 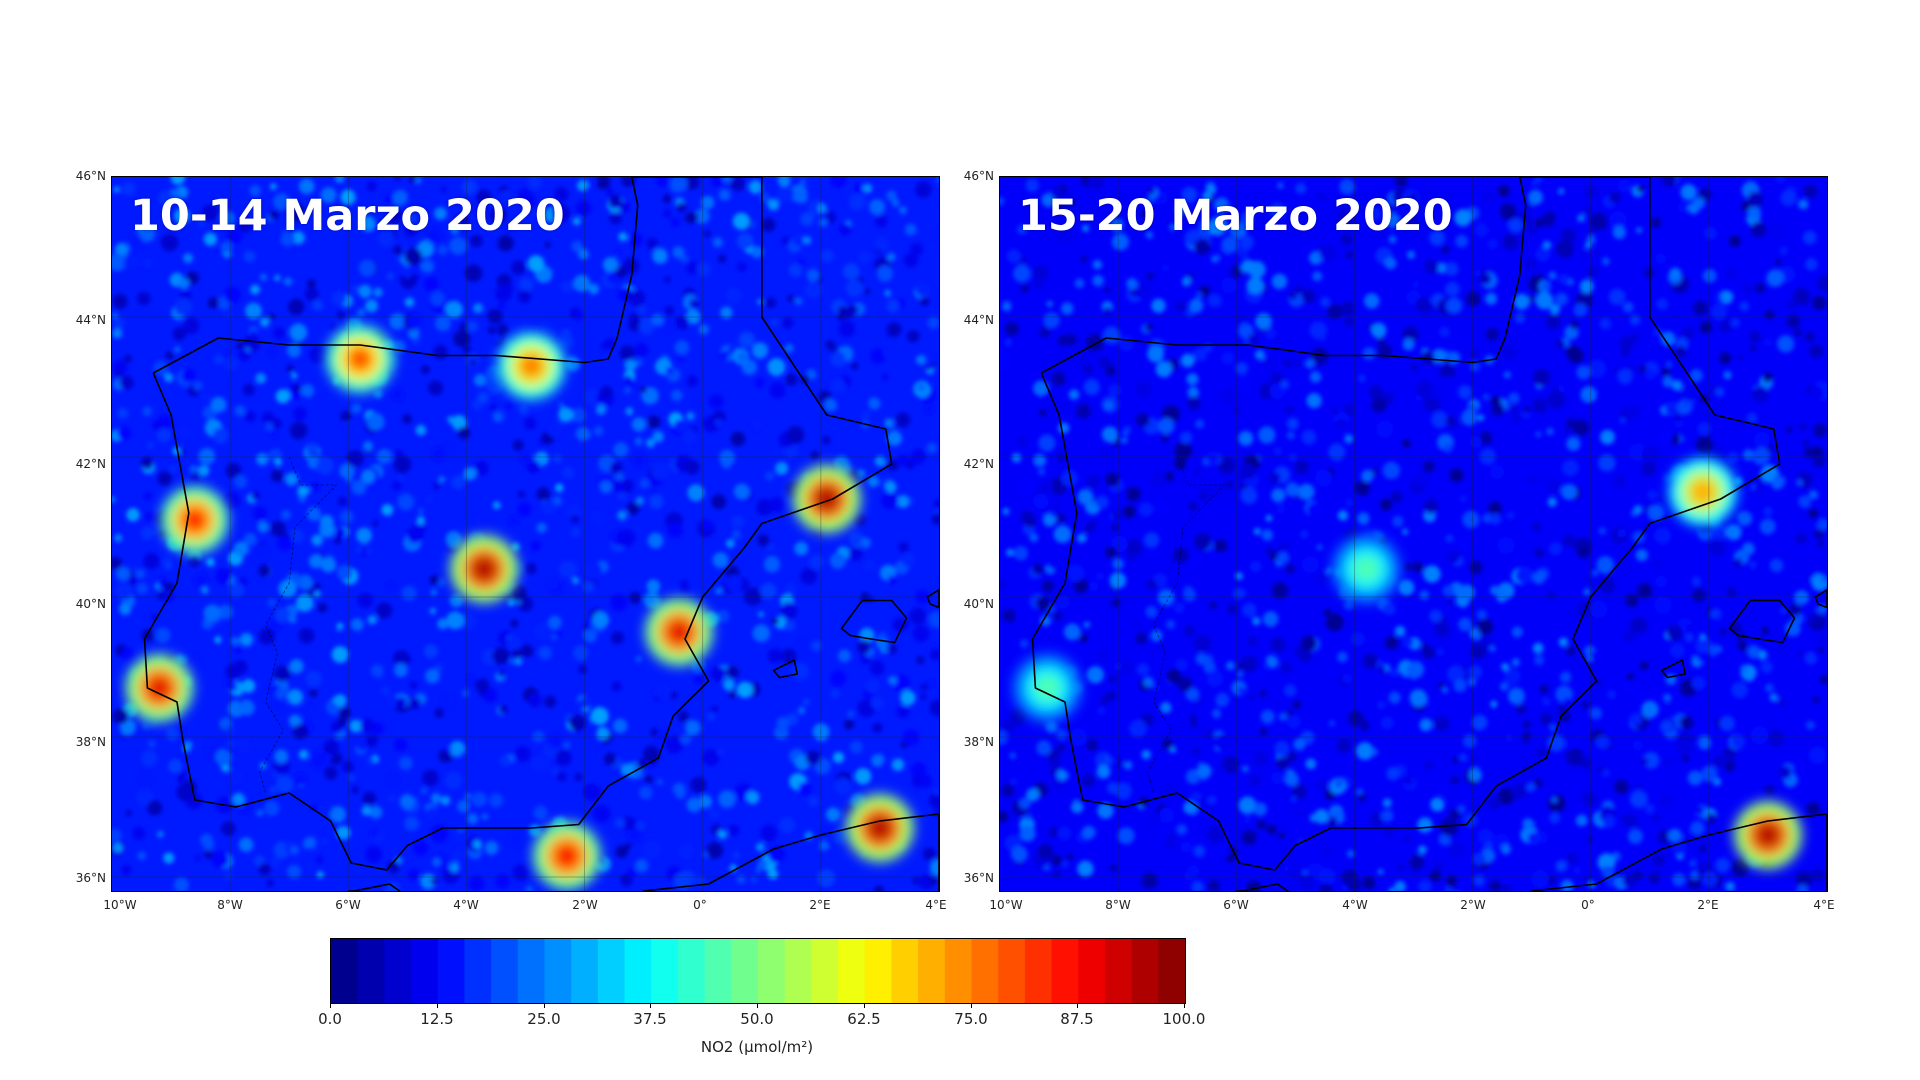 I want to click on colorbar-tick-label: 25.0, so click(x=544, y=1019).